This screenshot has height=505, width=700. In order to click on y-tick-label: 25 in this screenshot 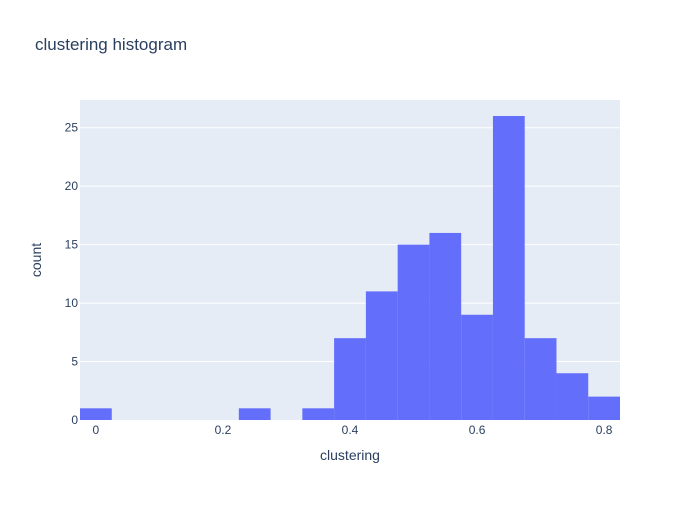, I will do `click(72, 128)`.